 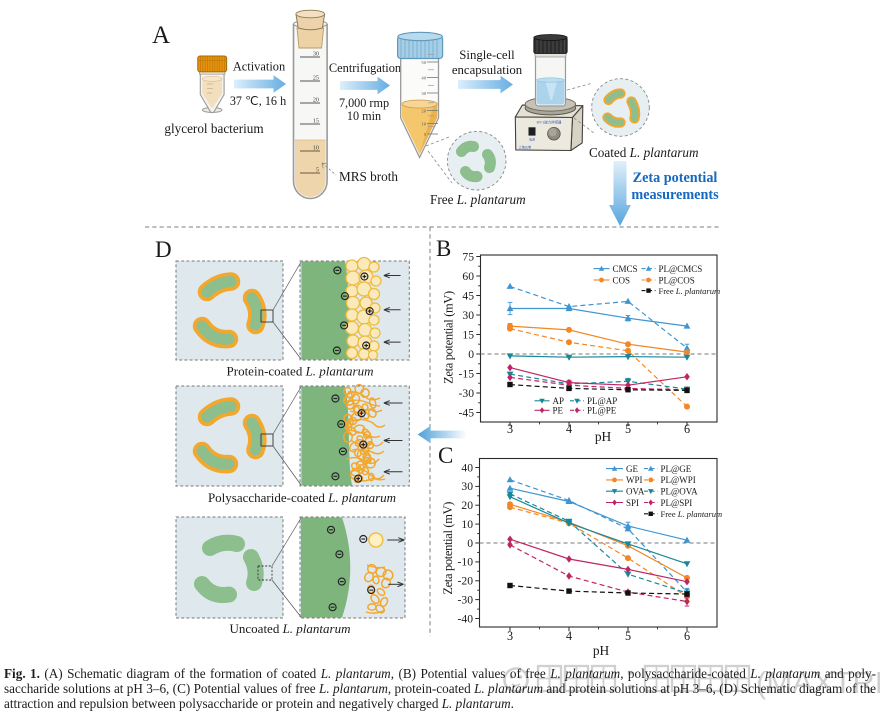 What do you see at coordinates (675, 195) in the screenshot?
I see `svg-text: measurements` at bounding box center [675, 195].